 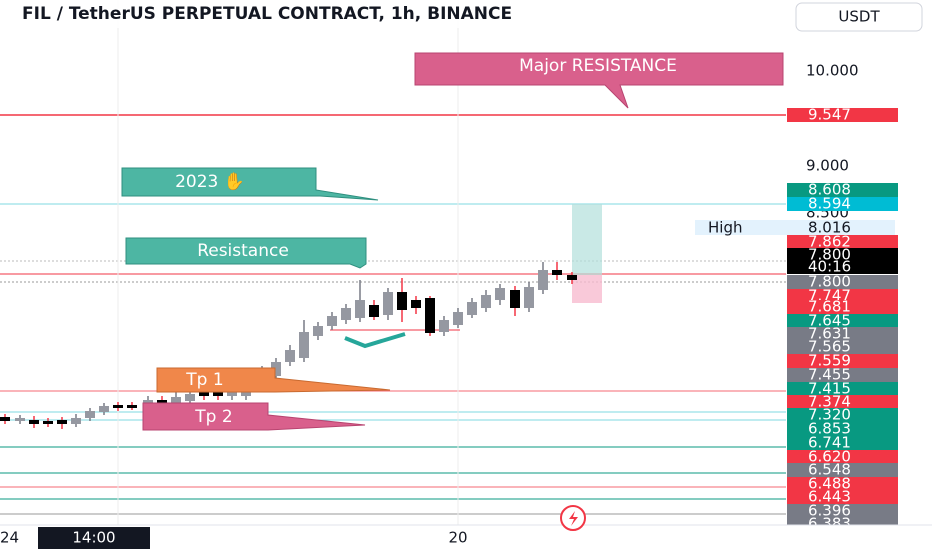 I want to click on header-bg, so click(x=395, y=14).